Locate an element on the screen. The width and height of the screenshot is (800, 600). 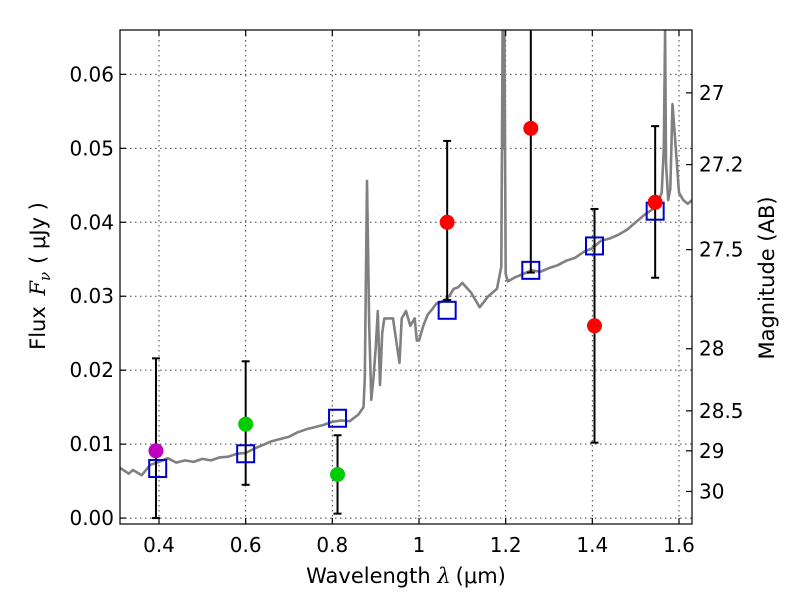
x-tick-label: 1.4 is located at coordinates (592, 545).